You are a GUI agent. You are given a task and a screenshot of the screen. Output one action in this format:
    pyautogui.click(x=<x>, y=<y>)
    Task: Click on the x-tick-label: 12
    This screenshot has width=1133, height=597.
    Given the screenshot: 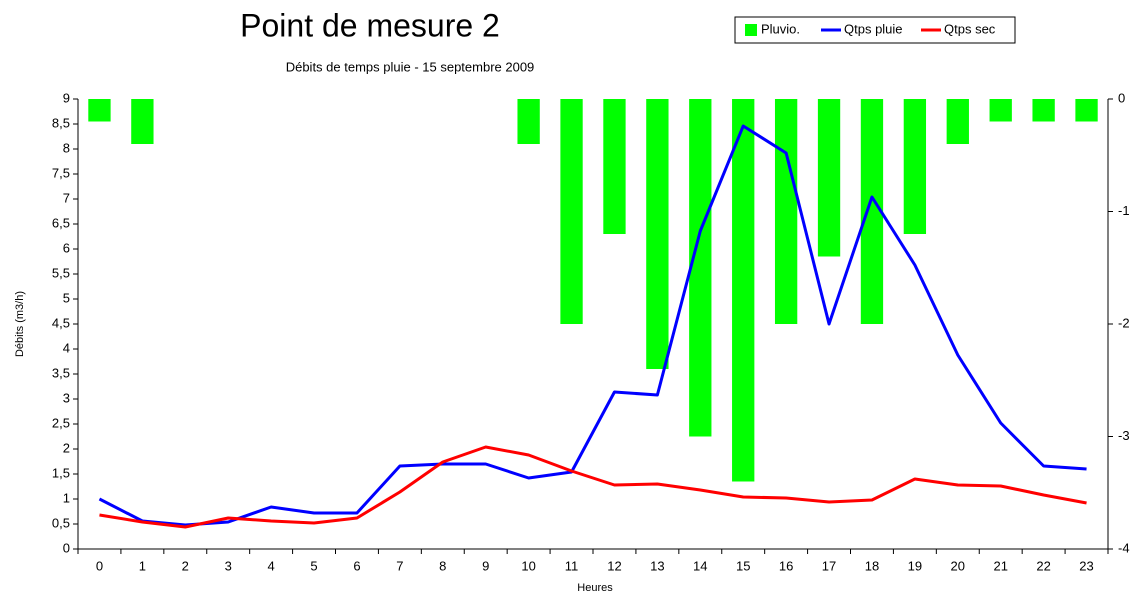 What is the action you would take?
    pyautogui.click(x=614, y=565)
    